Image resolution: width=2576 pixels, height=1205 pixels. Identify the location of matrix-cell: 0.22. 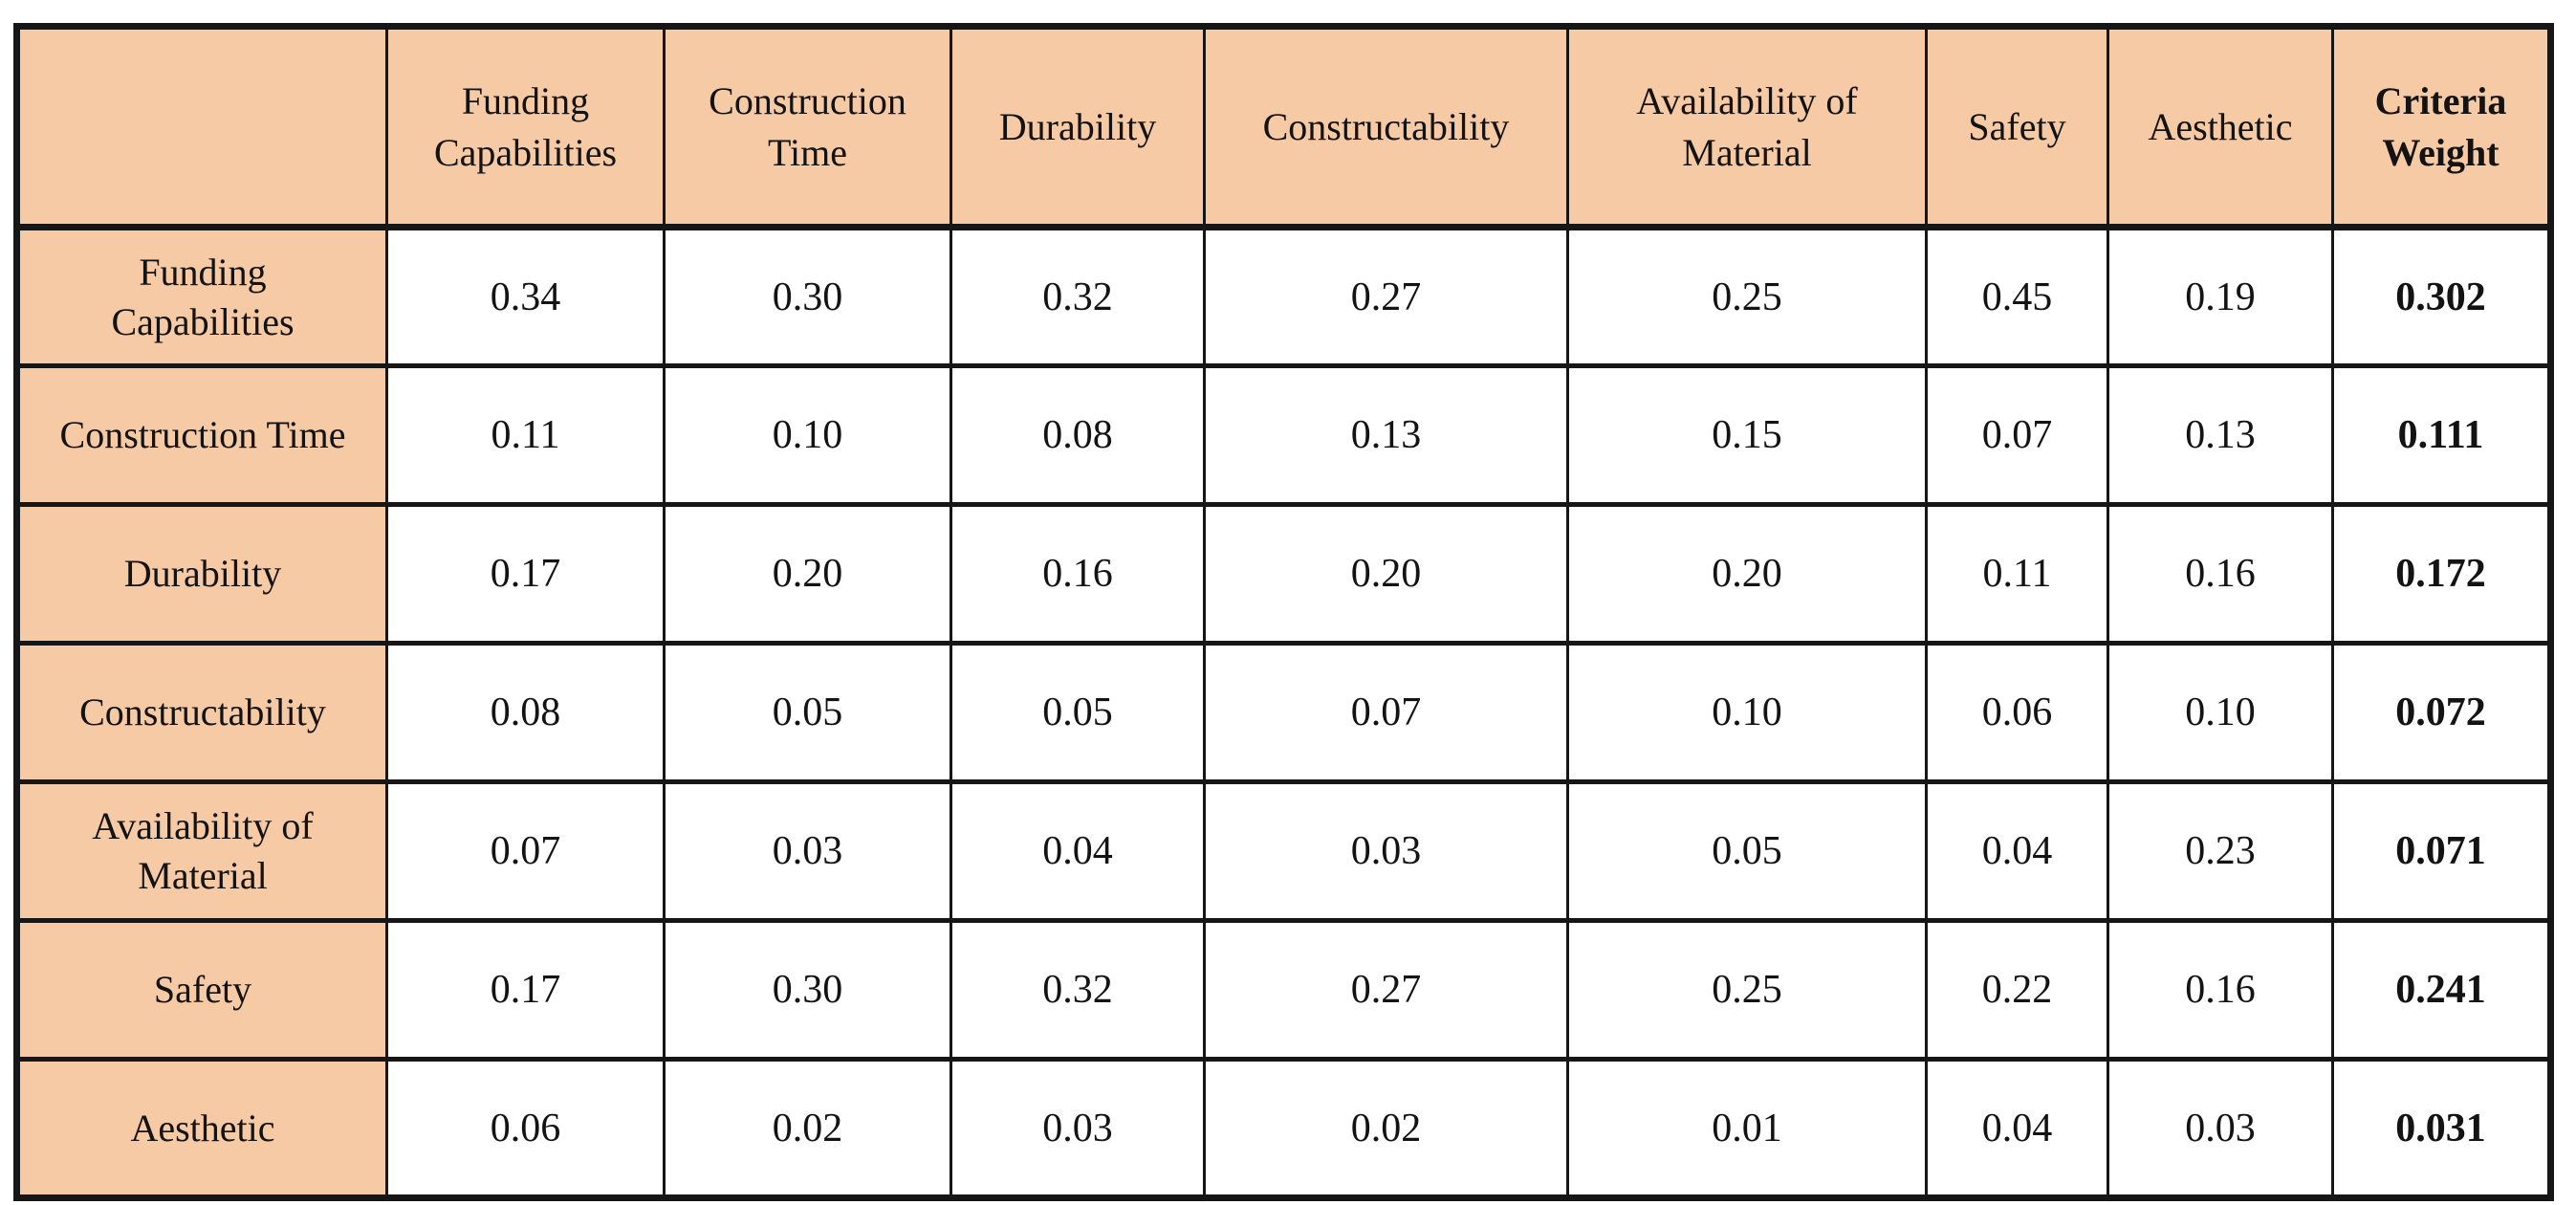
(2017, 990).